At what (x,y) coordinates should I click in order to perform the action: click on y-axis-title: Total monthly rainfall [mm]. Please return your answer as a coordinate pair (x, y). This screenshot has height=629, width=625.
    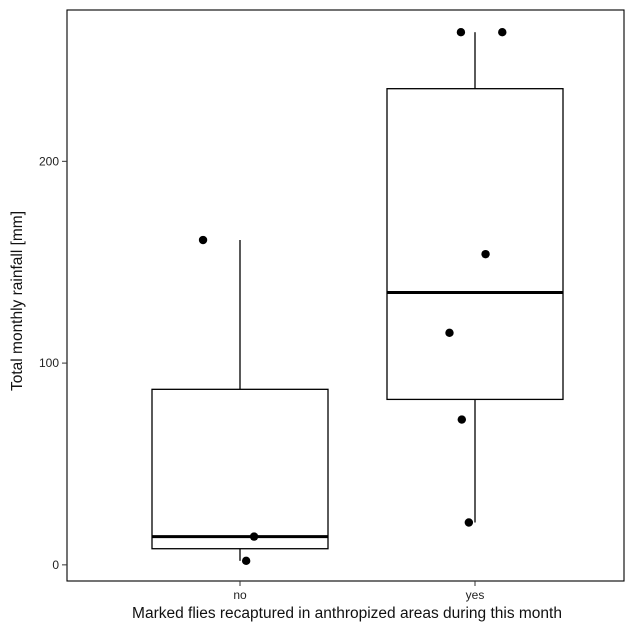
    Looking at the image, I should click on (17, 301).